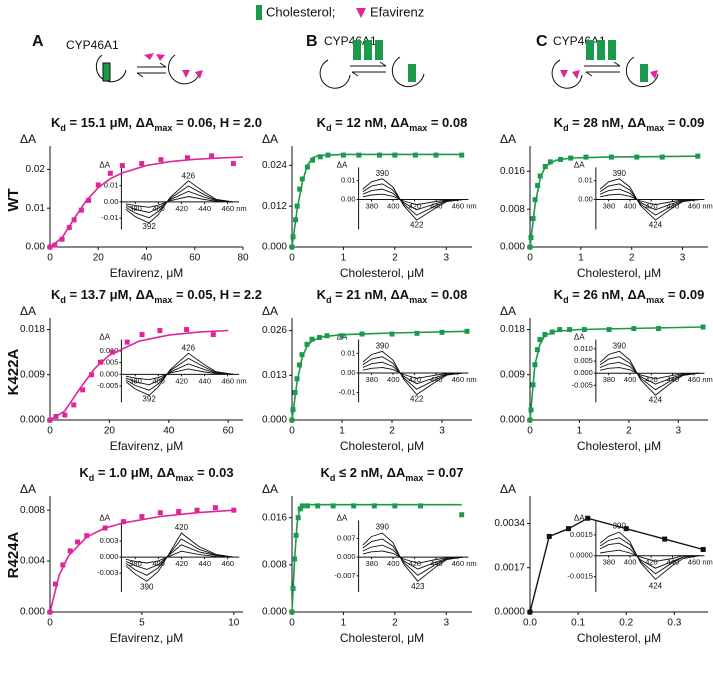 Image resolution: width=713 pixels, height=673 pixels. What do you see at coordinates (156, 296) in the screenshot?
I see `chart-title: Kd = 13.7 μM, ΔAmax = 0.05, H = 2.2` at bounding box center [156, 296].